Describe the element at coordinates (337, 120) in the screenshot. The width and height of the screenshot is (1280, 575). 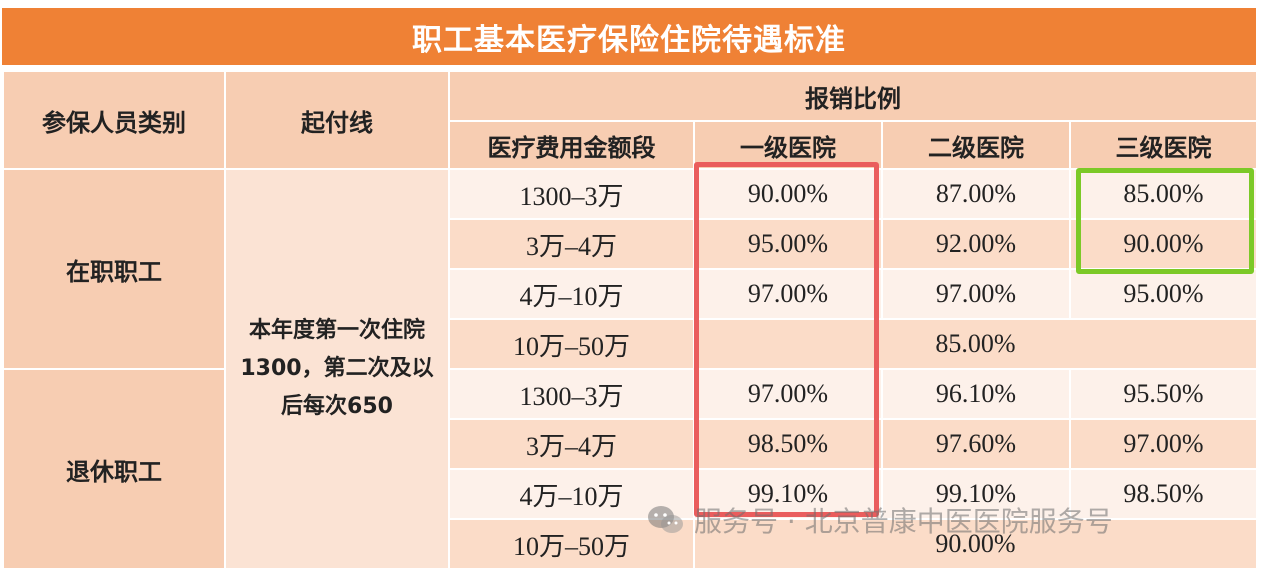
I see `header-start-line: 起付线` at that location.